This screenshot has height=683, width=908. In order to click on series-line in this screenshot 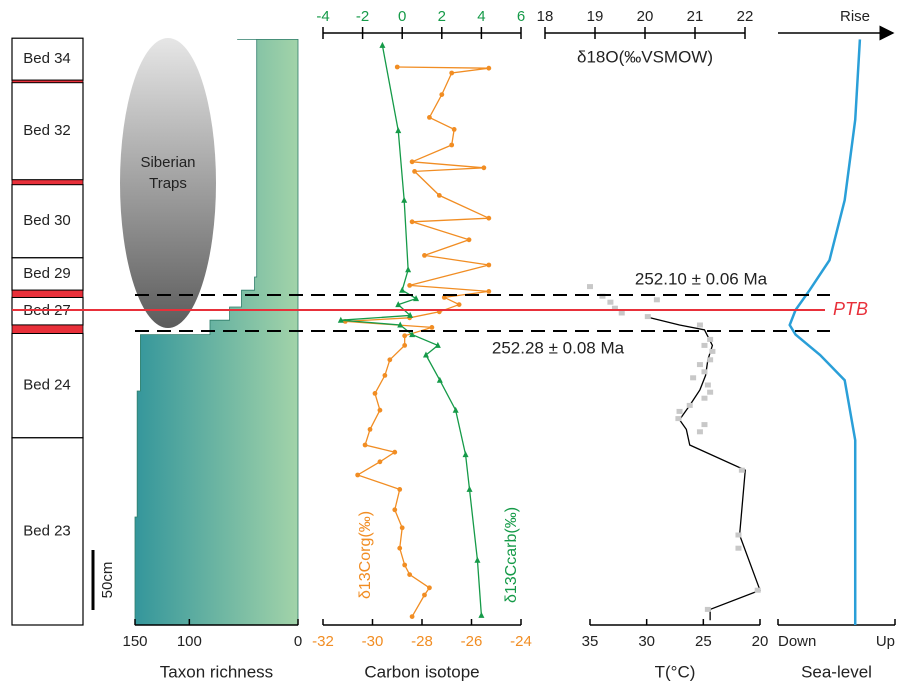, I will do `click(825, 332)`.